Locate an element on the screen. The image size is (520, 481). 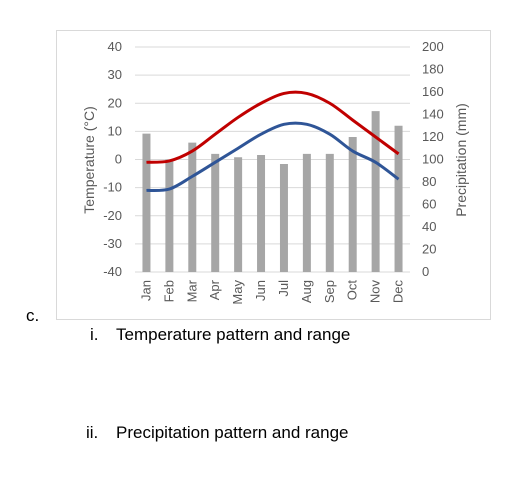
left-tick-label: 30 is located at coordinates (115, 74).